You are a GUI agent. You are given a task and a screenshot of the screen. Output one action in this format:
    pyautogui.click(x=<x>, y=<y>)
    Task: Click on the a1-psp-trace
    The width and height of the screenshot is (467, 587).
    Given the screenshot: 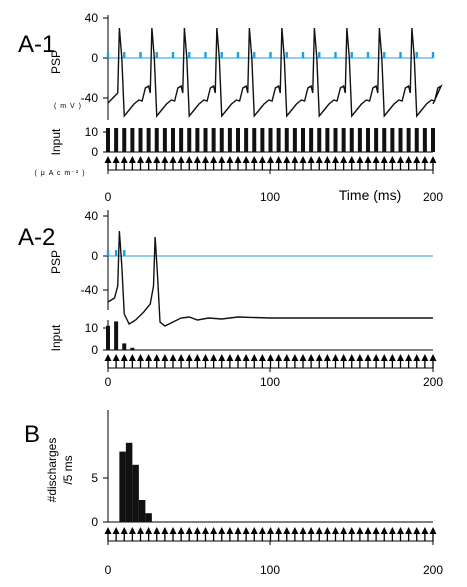 What is the action you would take?
    pyautogui.click(x=275, y=72)
    